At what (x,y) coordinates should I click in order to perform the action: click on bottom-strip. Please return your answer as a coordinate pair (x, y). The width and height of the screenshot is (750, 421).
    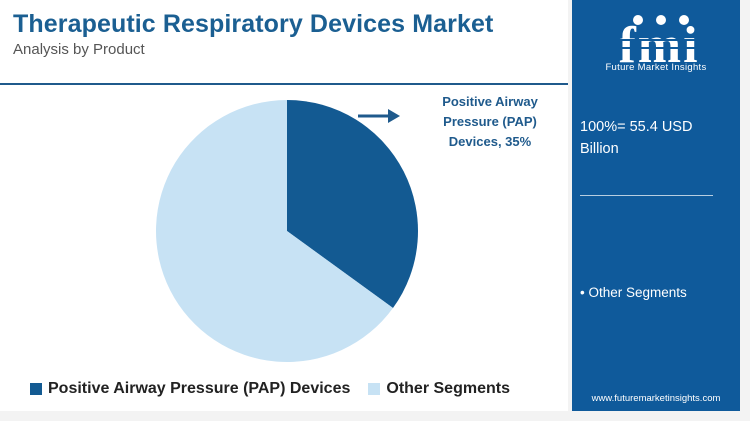
    Looking at the image, I should click on (286, 416).